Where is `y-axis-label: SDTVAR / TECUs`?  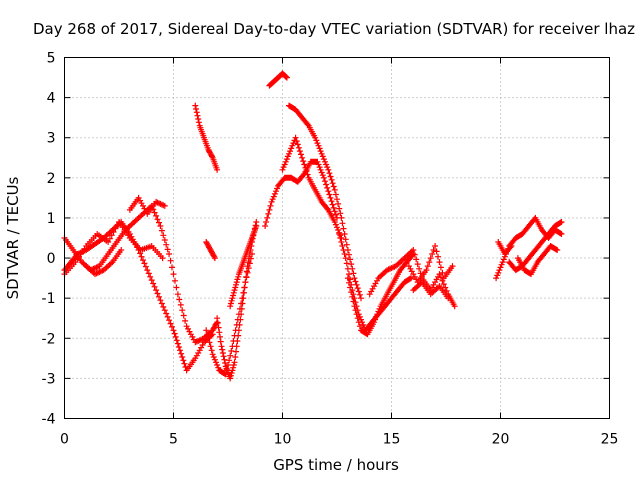
y-axis-label: SDTVAR / TECUs is located at coordinates (13, 237).